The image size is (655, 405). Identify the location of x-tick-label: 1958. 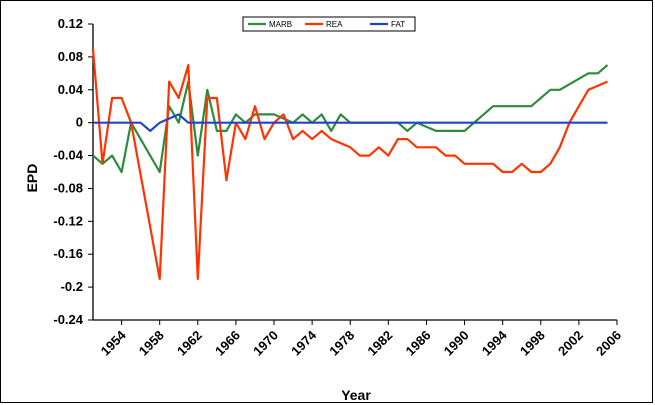
(151, 343).